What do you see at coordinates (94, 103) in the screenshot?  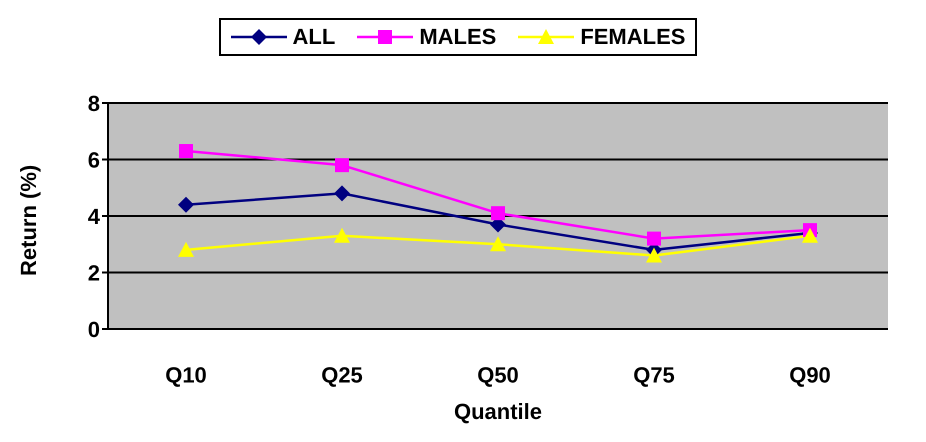 I see `y-tick-label: 8` at bounding box center [94, 103].